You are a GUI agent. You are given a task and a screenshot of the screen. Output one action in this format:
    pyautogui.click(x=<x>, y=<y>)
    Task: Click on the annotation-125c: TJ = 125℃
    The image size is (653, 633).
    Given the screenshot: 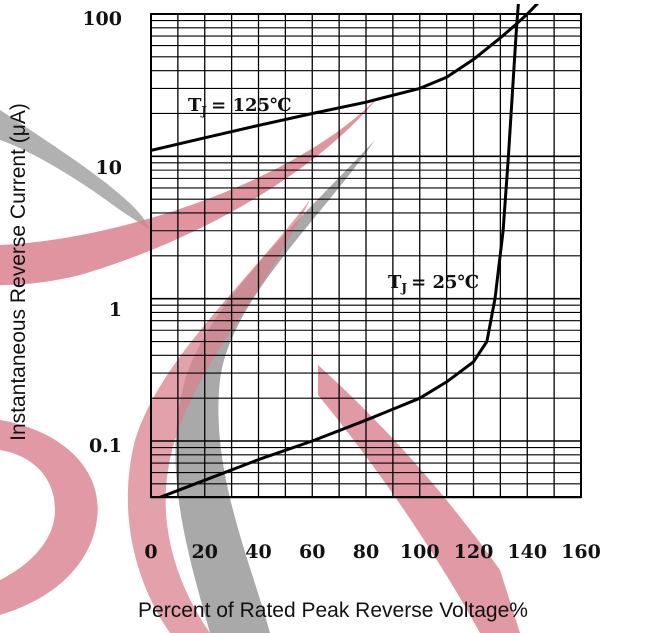 What is the action you would take?
    pyautogui.click(x=240, y=106)
    